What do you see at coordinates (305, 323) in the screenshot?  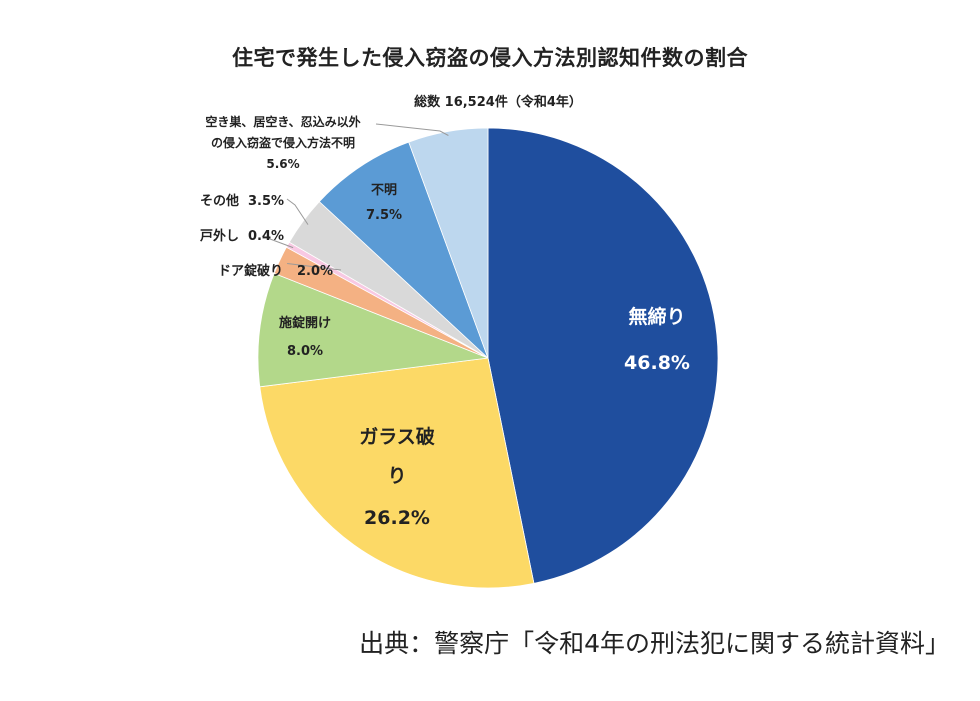 I see `slice-label-sejo: 施錠開け` at bounding box center [305, 323].